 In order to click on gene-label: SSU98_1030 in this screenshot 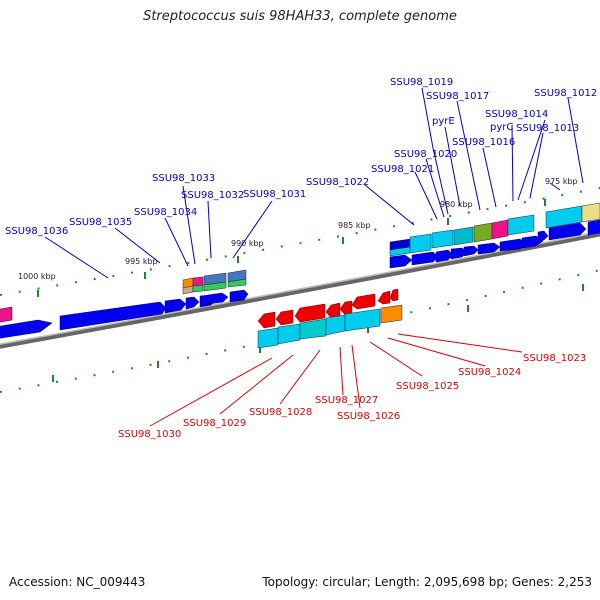, I will do `click(149, 434)`.